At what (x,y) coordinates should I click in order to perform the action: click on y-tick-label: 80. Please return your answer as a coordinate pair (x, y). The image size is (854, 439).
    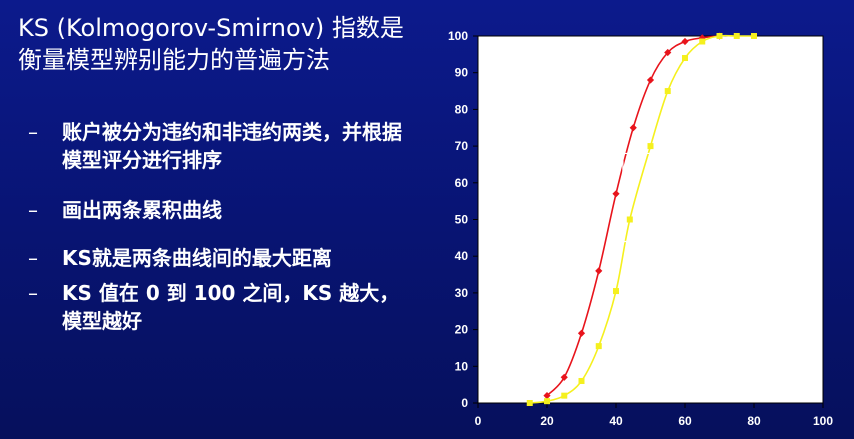
    Looking at the image, I should click on (462, 109).